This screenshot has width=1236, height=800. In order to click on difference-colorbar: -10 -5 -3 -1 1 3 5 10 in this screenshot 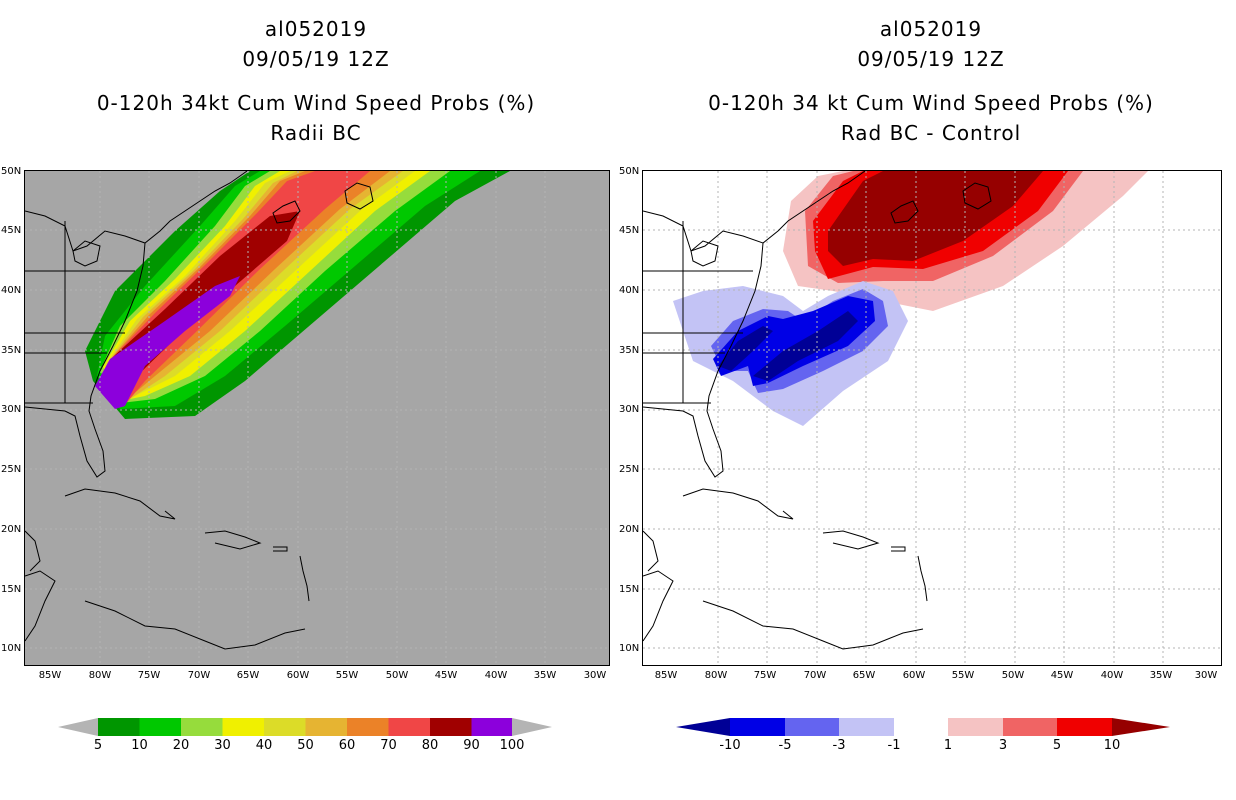, I will do `click(923, 738)`.